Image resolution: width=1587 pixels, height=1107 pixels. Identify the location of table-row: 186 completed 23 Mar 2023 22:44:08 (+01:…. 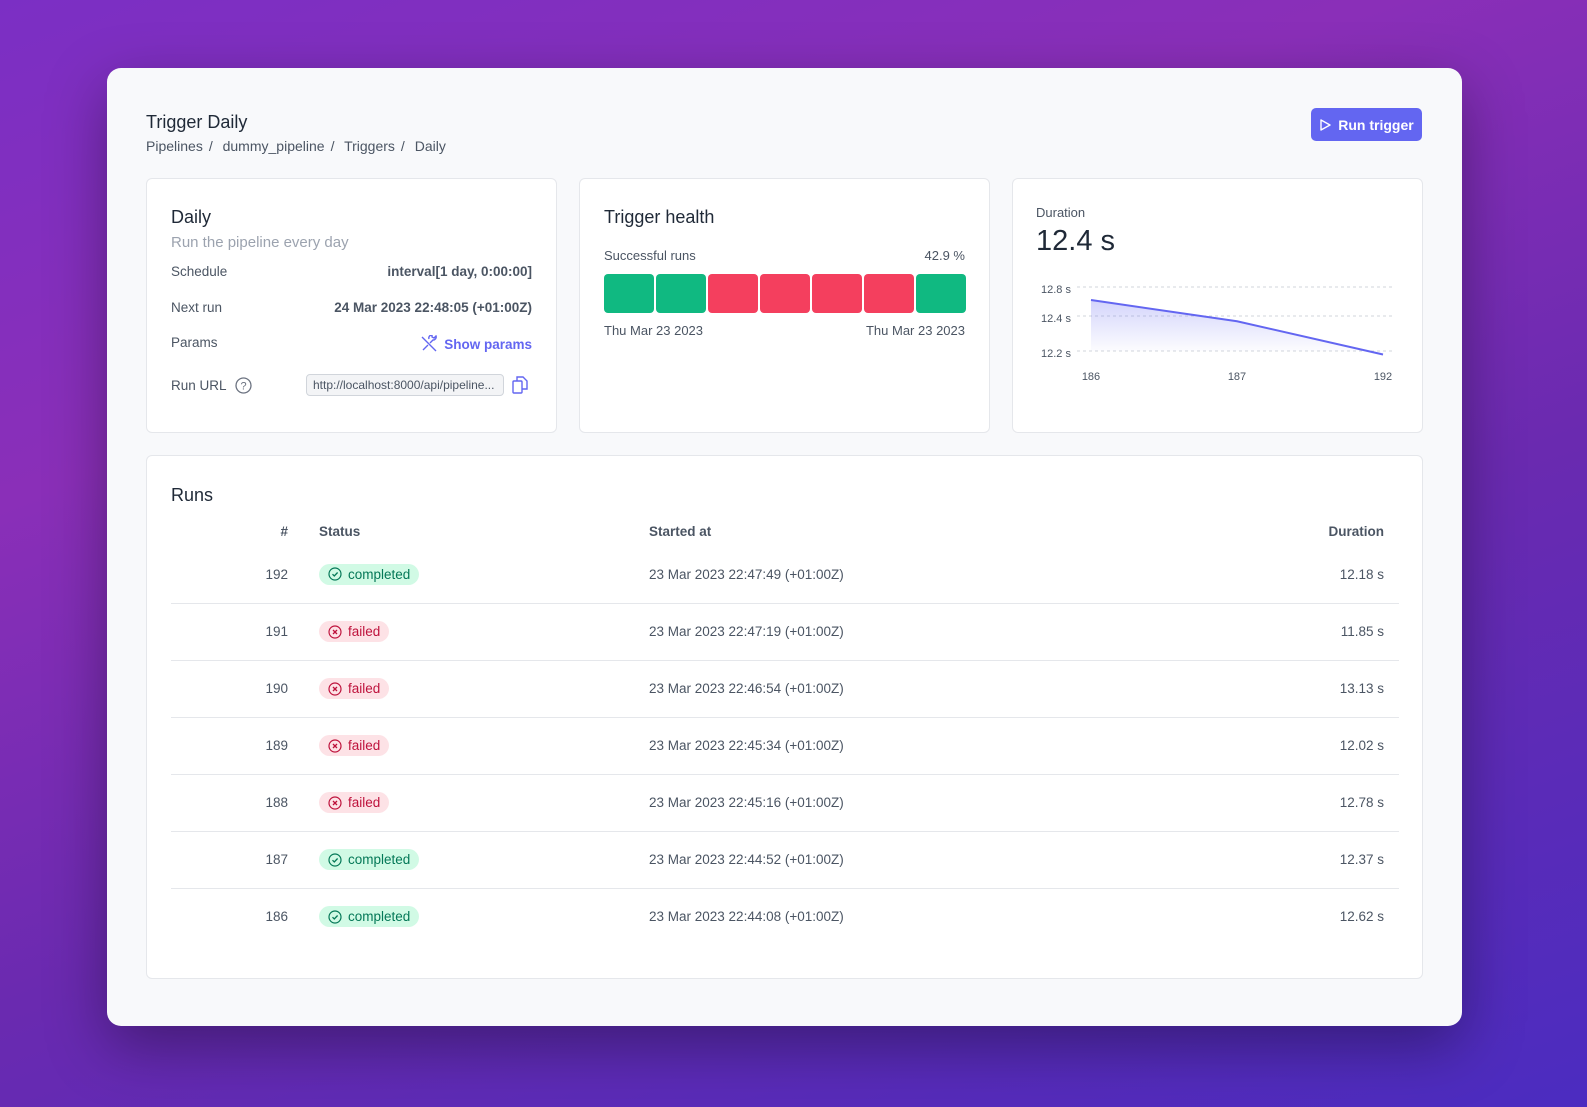
(785, 916).